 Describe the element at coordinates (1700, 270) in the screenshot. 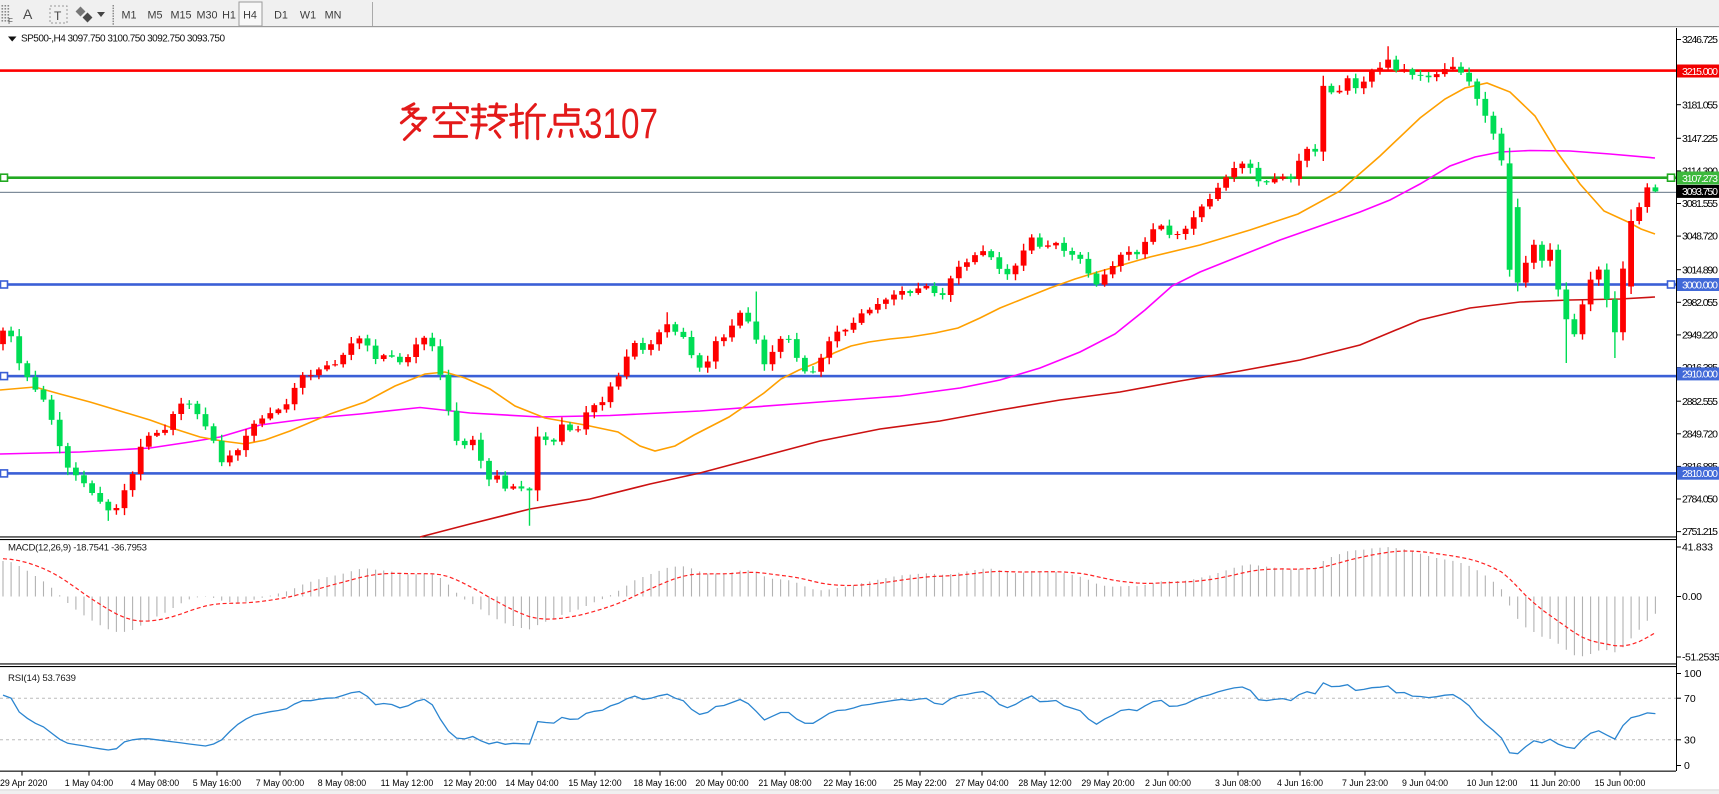

I see `svg-text: 3014.890` at that location.